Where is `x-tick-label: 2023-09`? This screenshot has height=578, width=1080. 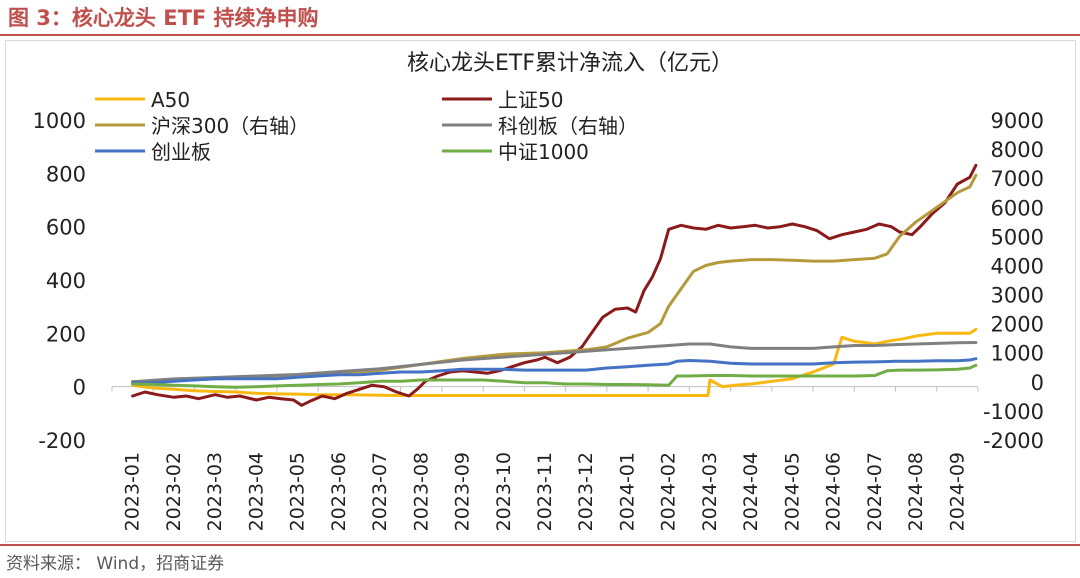 x-tick-label: 2023-09 is located at coordinates (463, 491).